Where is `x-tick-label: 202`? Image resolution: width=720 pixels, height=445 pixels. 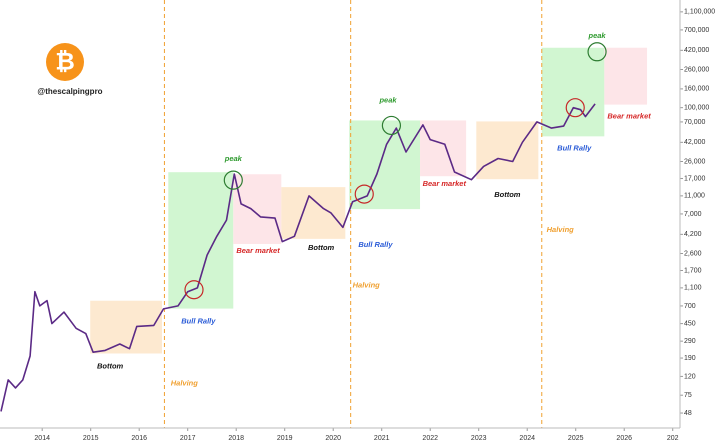
x-tick-label: 202 is located at coordinates (673, 438).